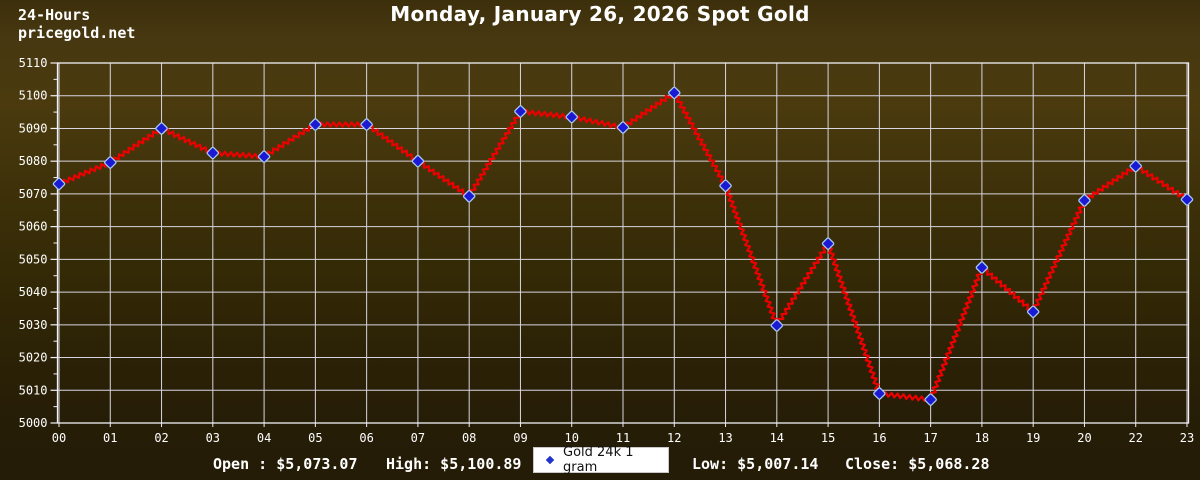  What do you see at coordinates (33, 161) in the screenshot?
I see `y-tick-label: 5080` at bounding box center [33, 161].